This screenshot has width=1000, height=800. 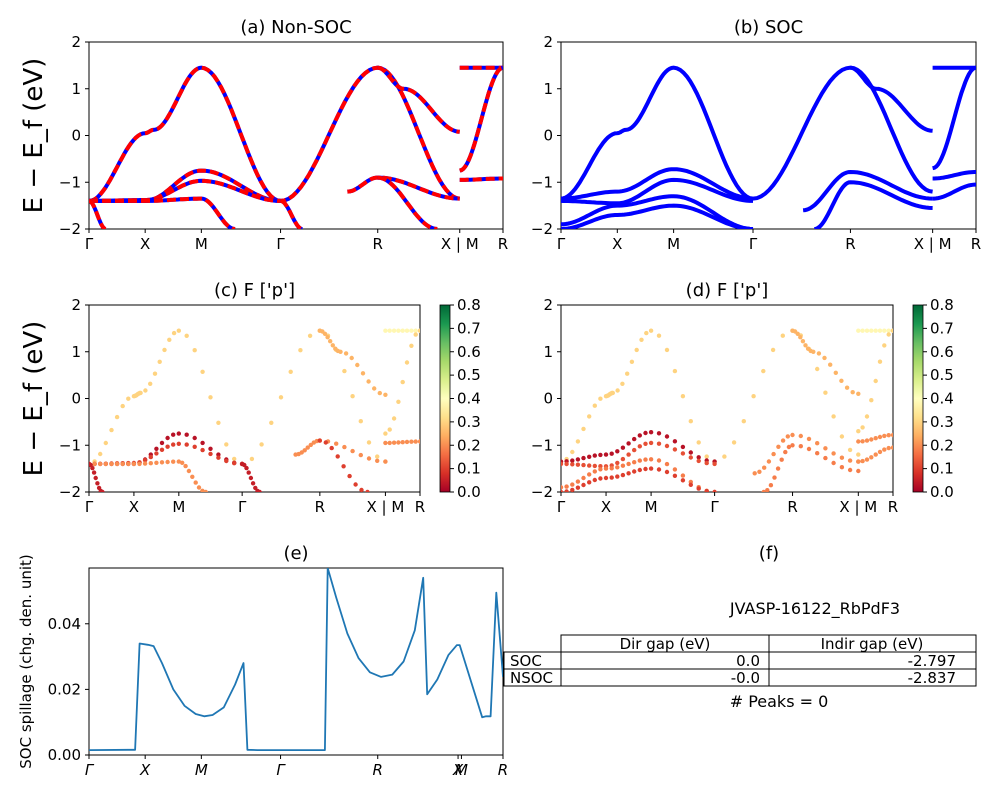 I want to click on y-tick-label: −2, so click(x=70, y=492).